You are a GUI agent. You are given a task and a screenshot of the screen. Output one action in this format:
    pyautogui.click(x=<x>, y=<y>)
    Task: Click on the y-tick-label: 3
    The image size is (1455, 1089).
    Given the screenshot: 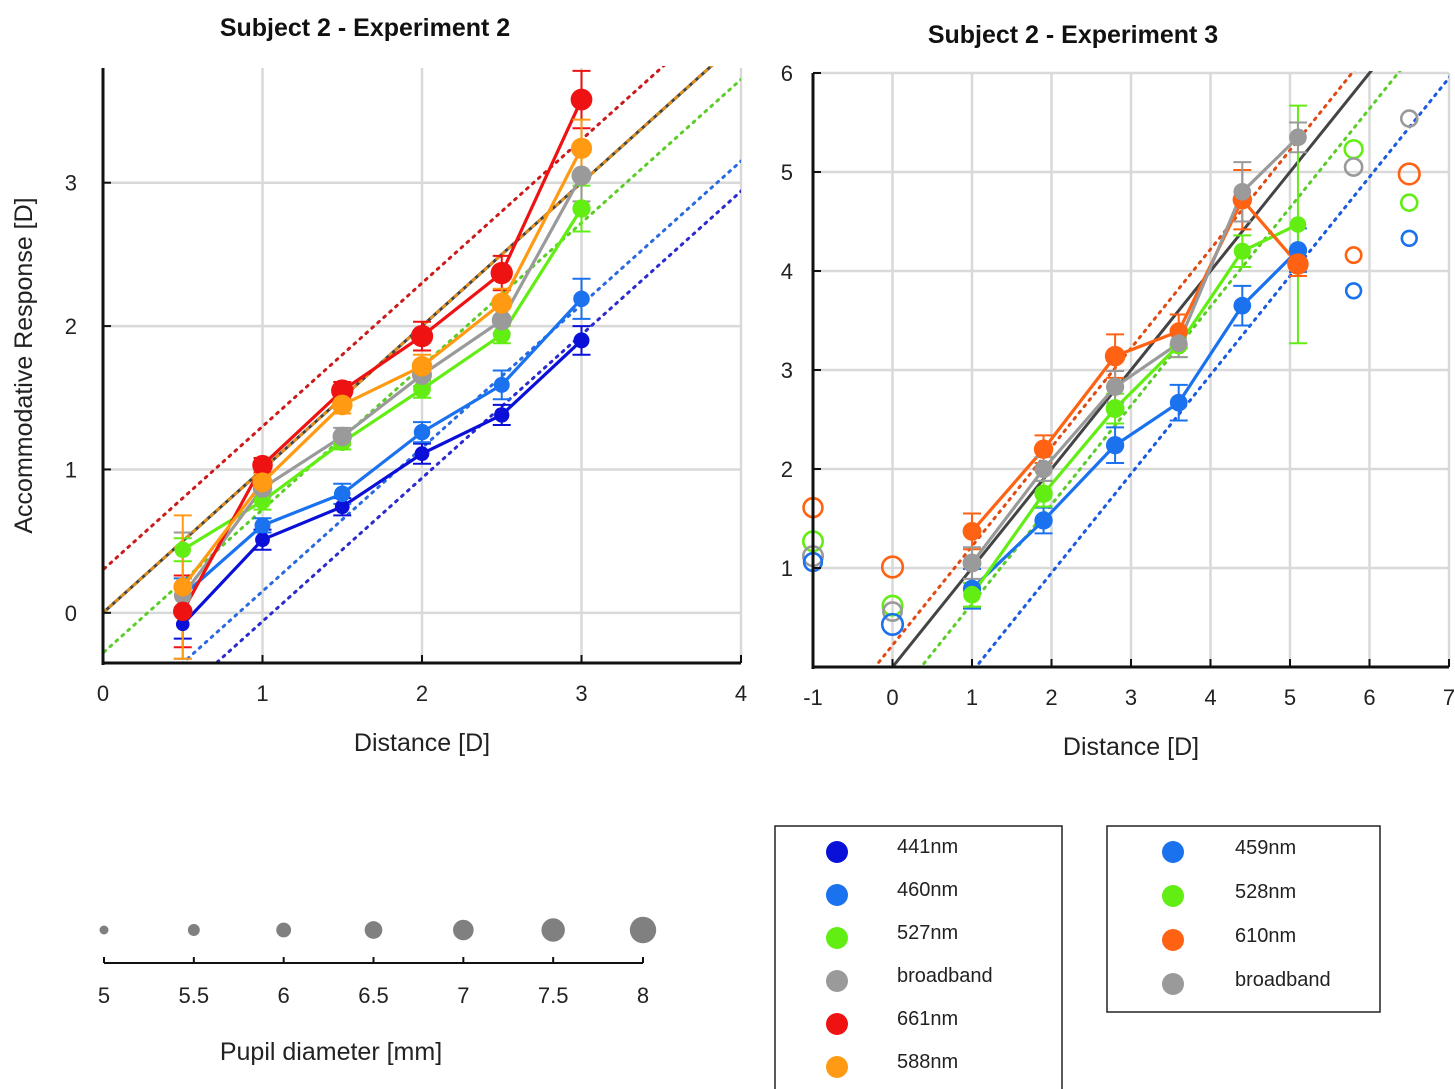 What is the action you would take?
    pyautogui.click(x=787, y=370)
    